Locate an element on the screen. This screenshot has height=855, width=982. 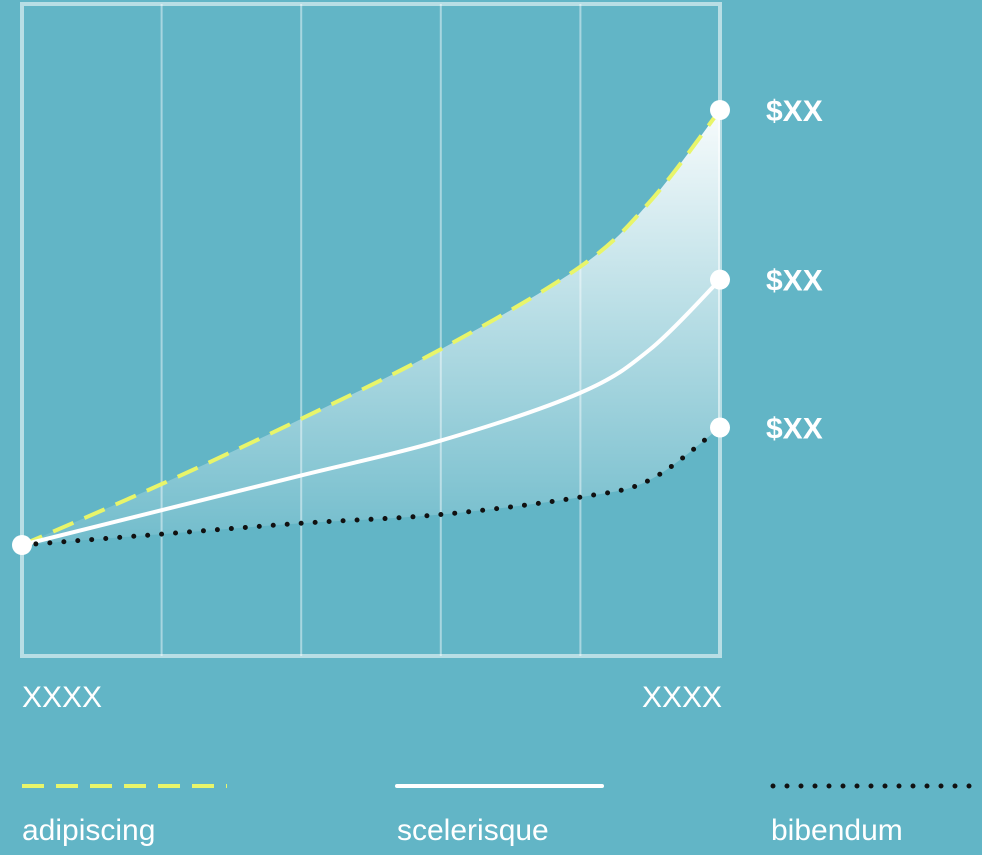
legend-label: bibendum is located at coordinates (837, 830).